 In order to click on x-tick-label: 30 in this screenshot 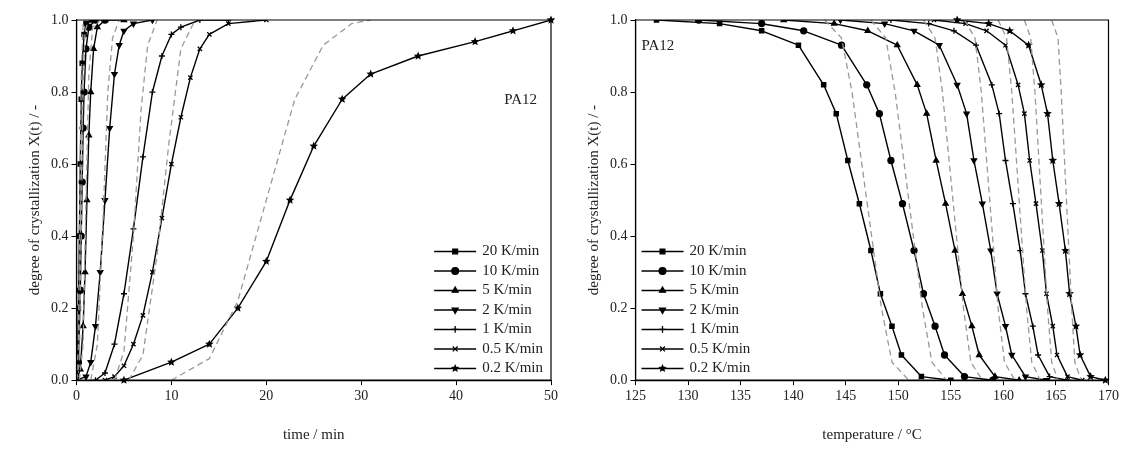, I will do `click(361, 396)`.